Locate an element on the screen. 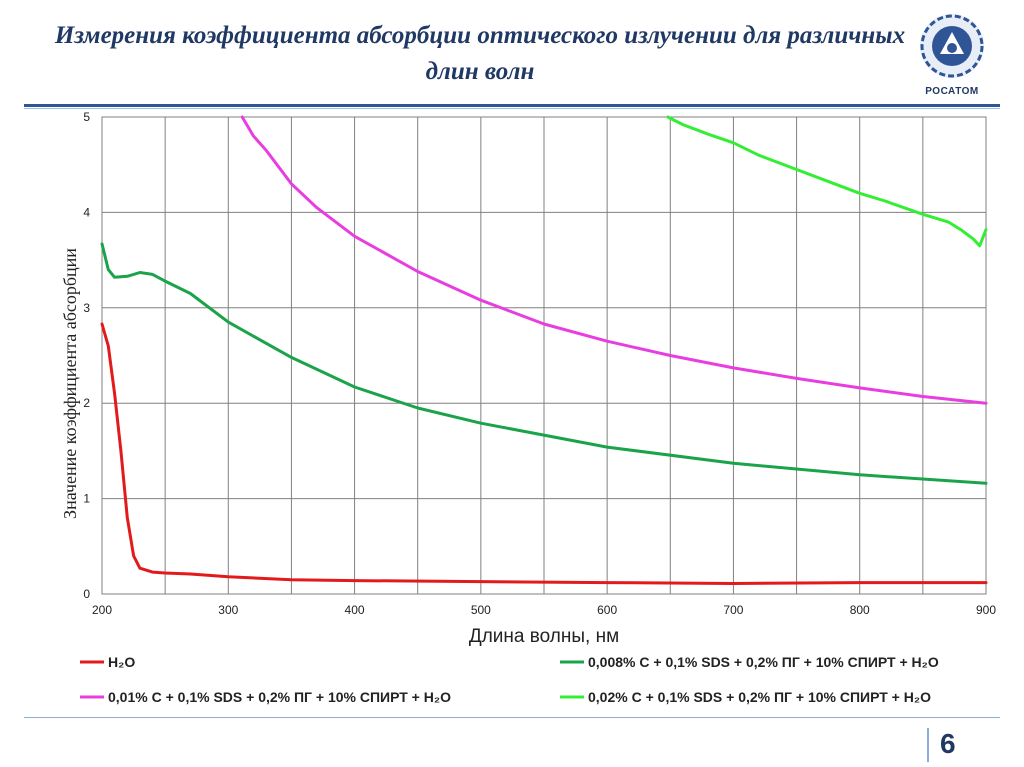  legend-label-1: H₂O is located at coordinates (121, 662).